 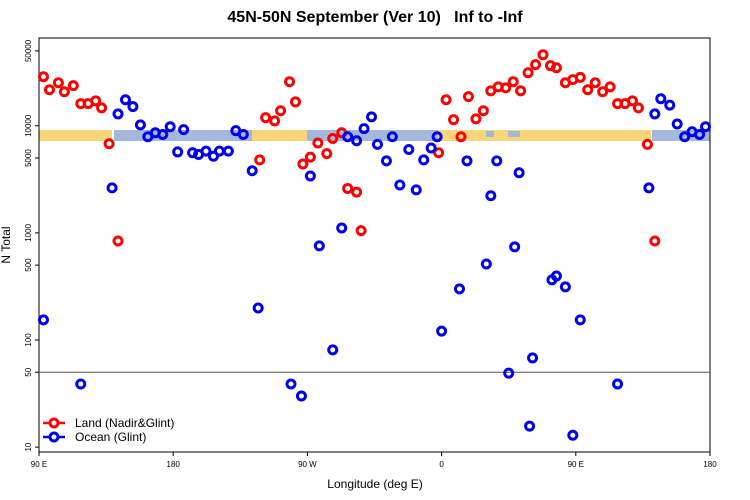 What do you see at coordinates (28, 125) in the screenshot?
I see `y-tick-label: 10000` at bounding box center [28, 125].